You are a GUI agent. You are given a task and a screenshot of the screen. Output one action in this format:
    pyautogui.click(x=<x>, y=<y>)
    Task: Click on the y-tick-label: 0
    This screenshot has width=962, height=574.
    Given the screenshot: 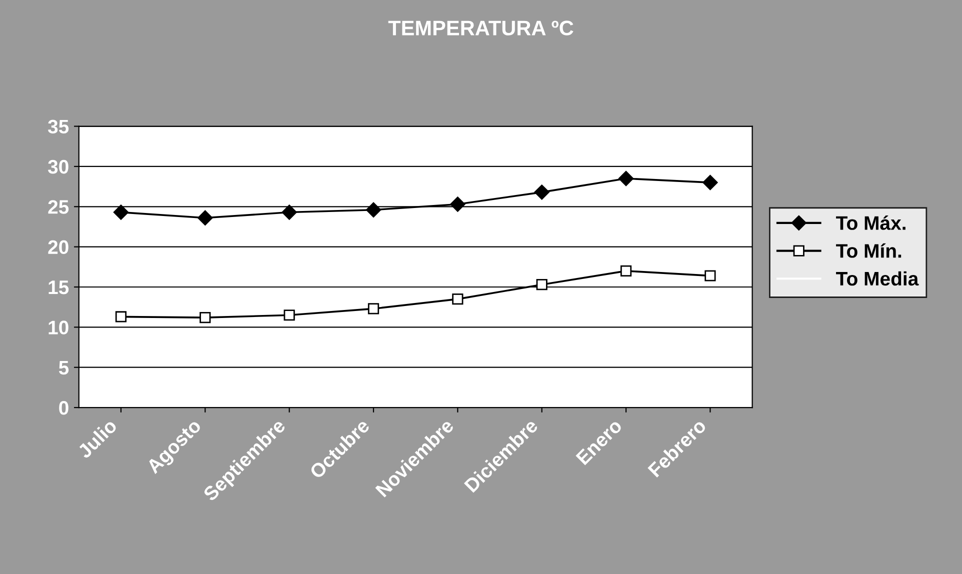 What is the action you would take?
    pyautogui.click(x=63, y=408)
    